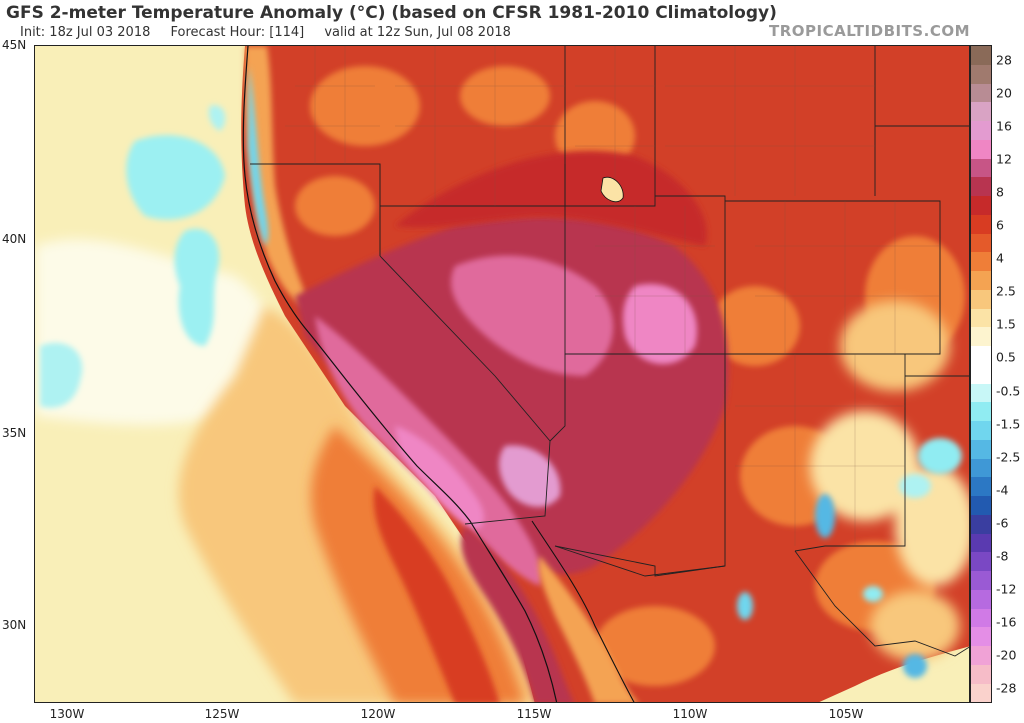  Describe the element at coordinates (155, 332) in the screenshot. I see `ocean-neutral-zone` at that location.